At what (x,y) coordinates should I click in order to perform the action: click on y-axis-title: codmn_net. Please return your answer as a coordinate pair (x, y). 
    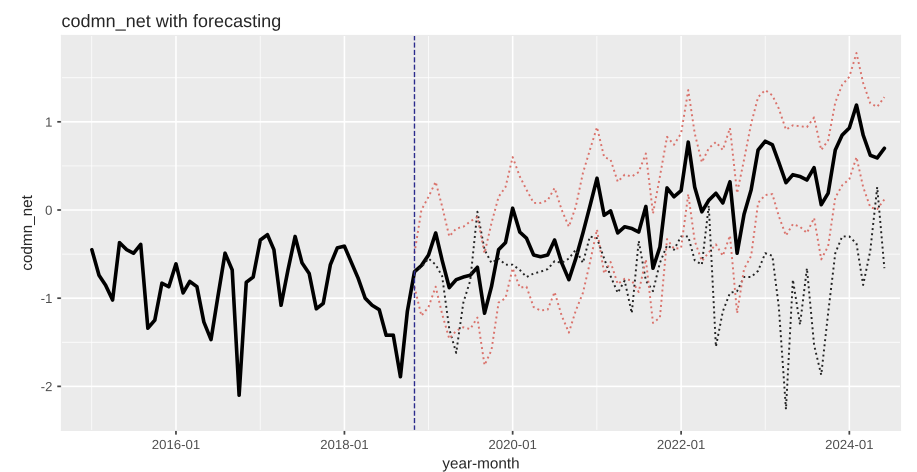
    Looking at the image, I should click on (27, 232).